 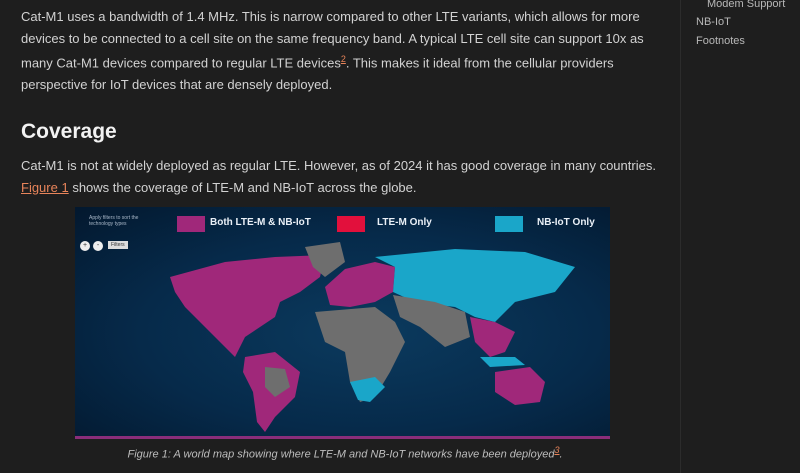 What do you see at coordinates (360, 354) in the screenshot?
I see `map-africa` at bounding box center [360, 354].